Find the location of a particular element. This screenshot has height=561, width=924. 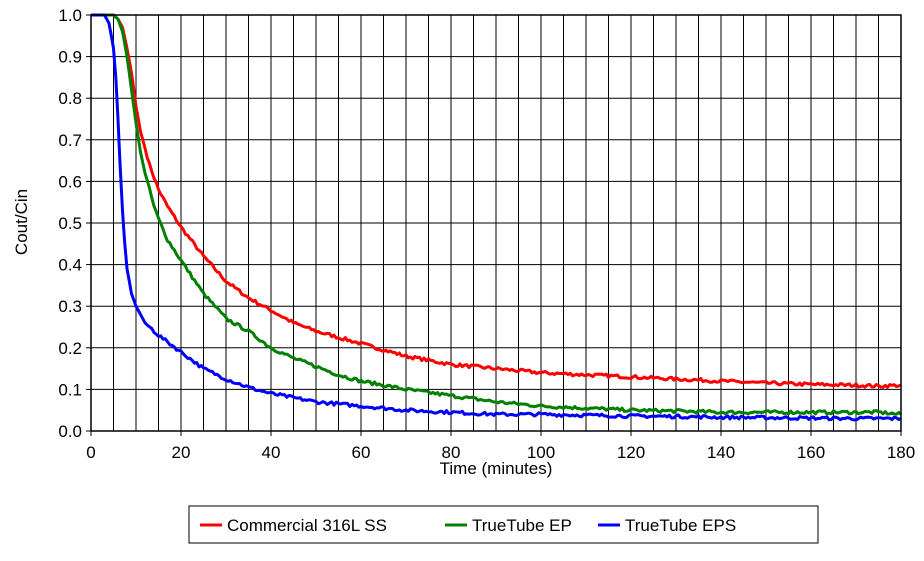

x-tick-label: 0 is located at coordinates (90, 452).